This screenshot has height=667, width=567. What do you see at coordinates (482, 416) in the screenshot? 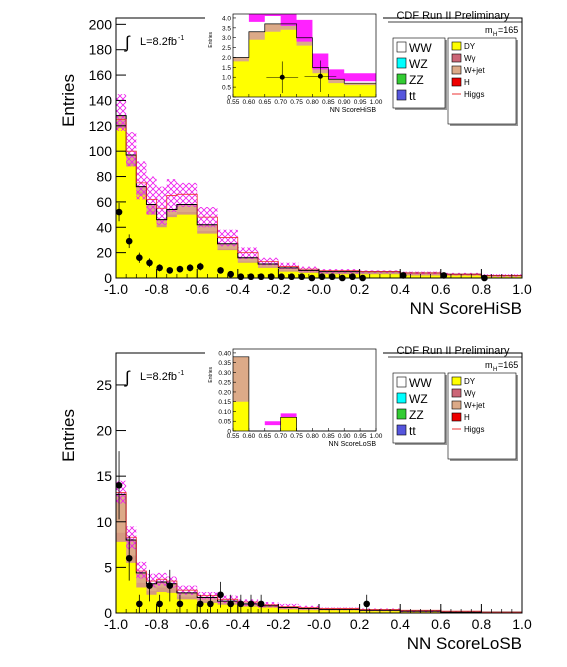
I see `legend-right-box` at bounding box center [482, 416].